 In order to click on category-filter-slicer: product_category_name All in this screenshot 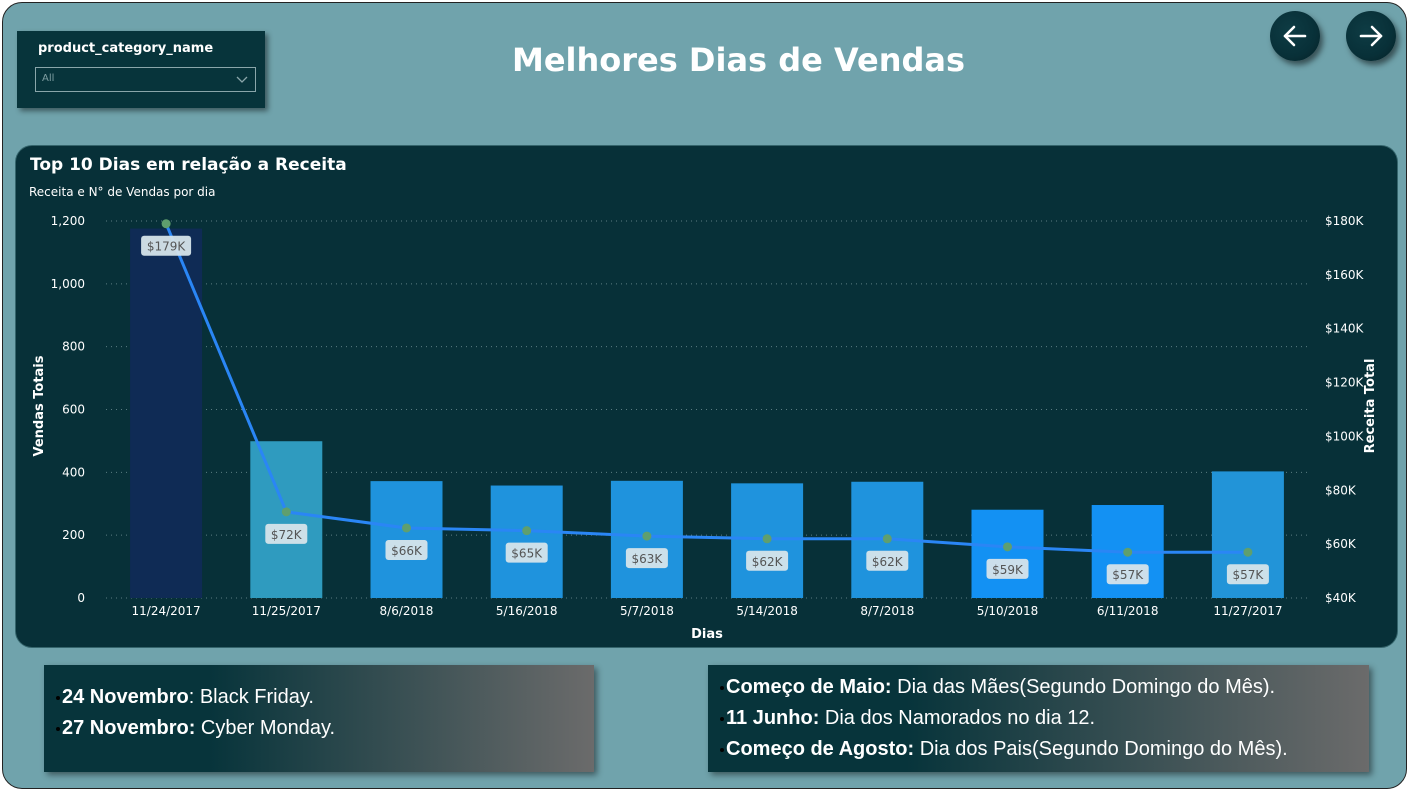, I will do `click(141, 69)`.